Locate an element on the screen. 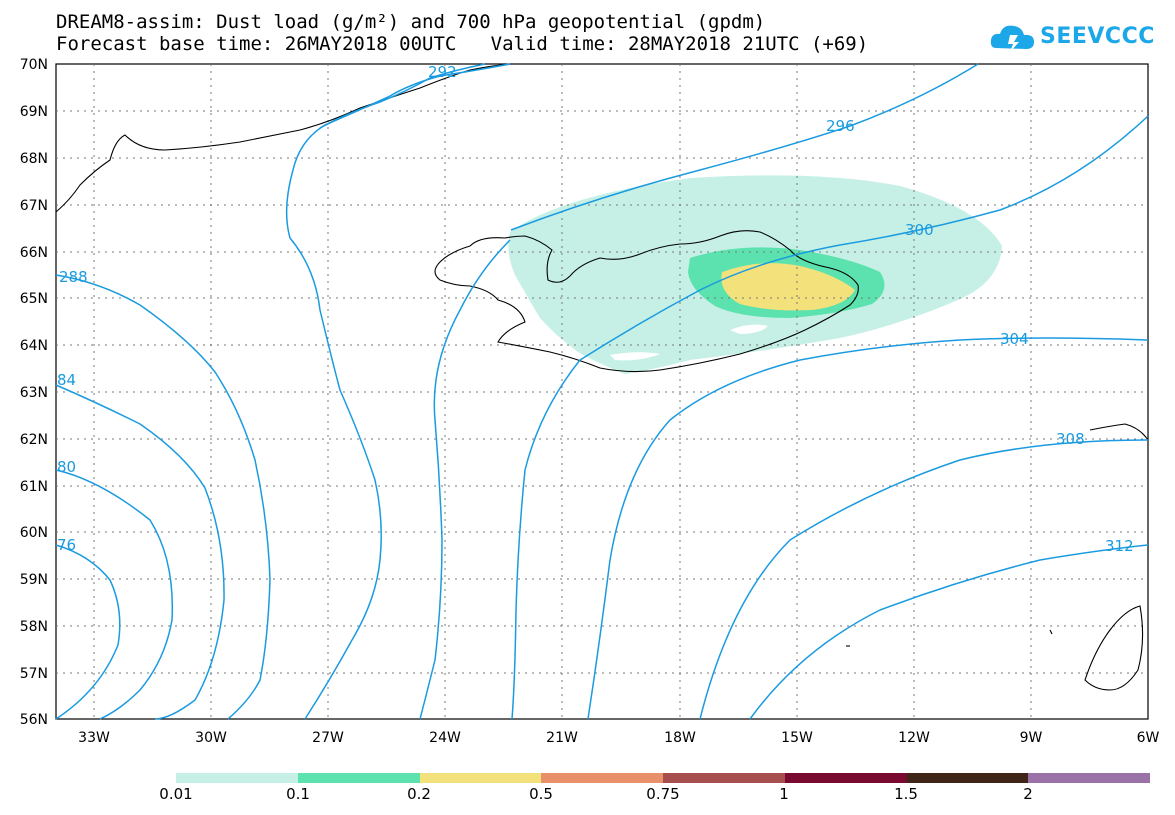  lat-label: 59N is located at coordinates (34, 580).